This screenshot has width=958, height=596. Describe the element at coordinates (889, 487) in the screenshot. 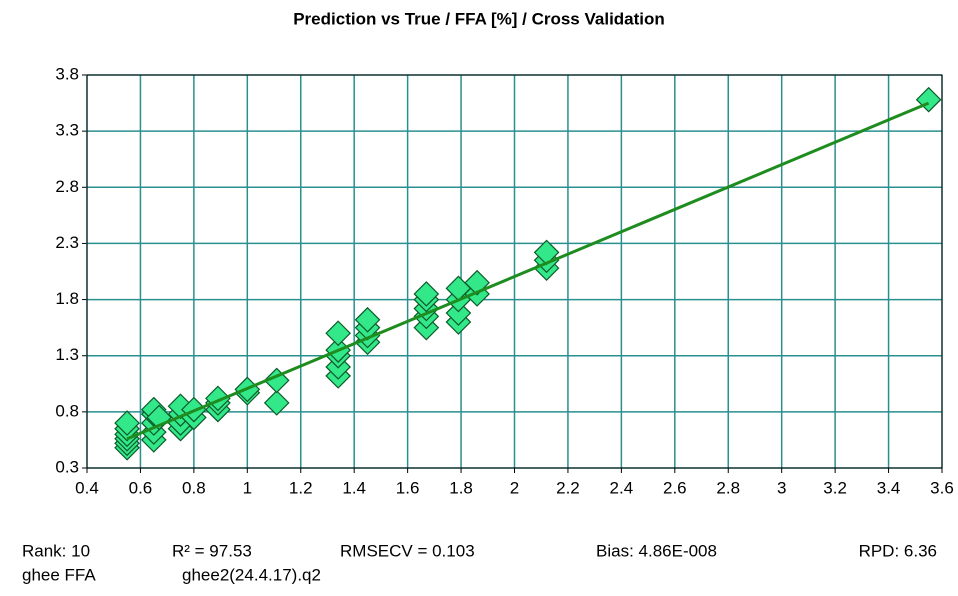

I see `x-tick-label: 3.4` at that location.